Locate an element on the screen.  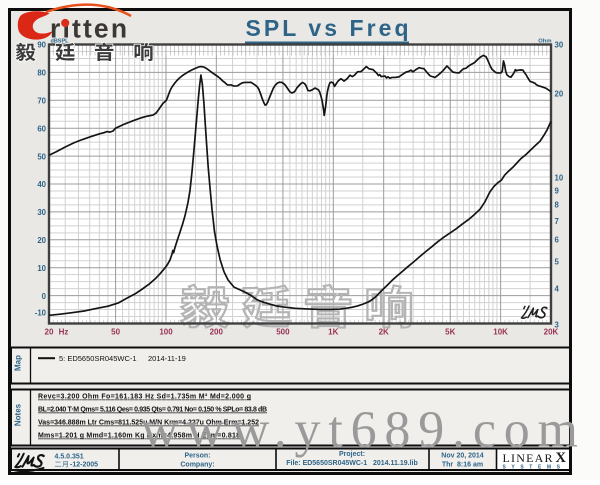
svg-text: 90 is located at coordinates (41, 45).